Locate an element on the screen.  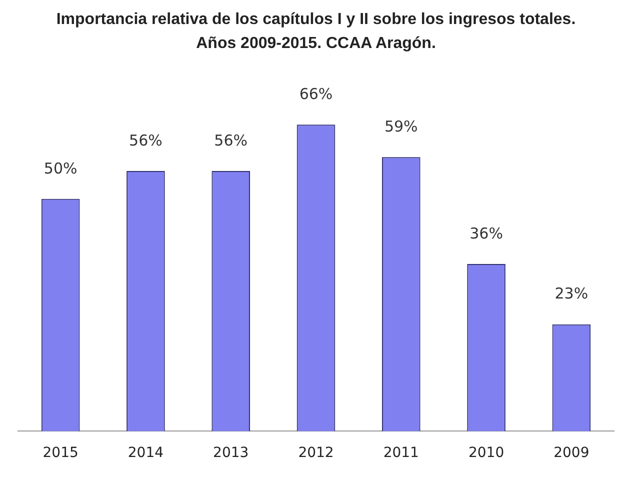
x-tick-label: 2013 is located at coordinates (231, 453).